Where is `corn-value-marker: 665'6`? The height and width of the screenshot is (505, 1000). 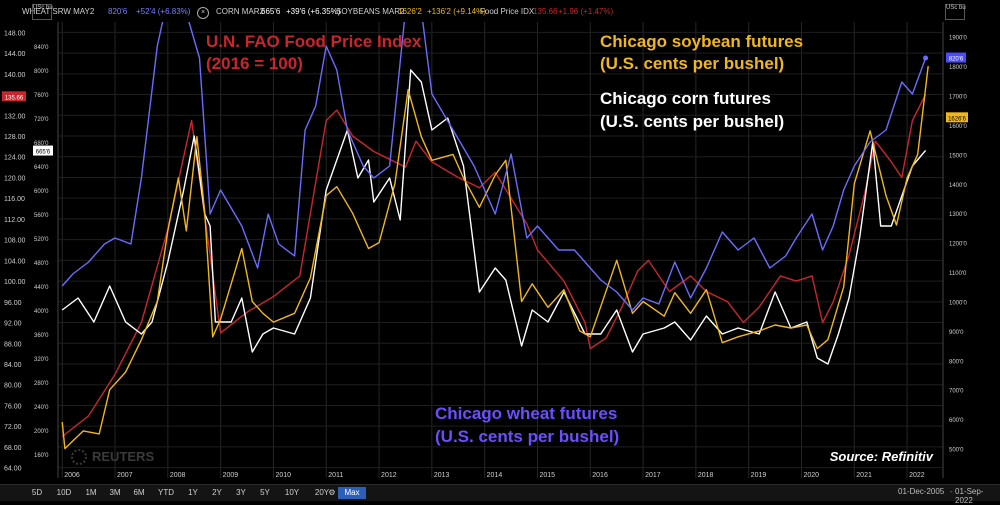
corn-value-marker: 665'6 is located at coordinates (43, 150).